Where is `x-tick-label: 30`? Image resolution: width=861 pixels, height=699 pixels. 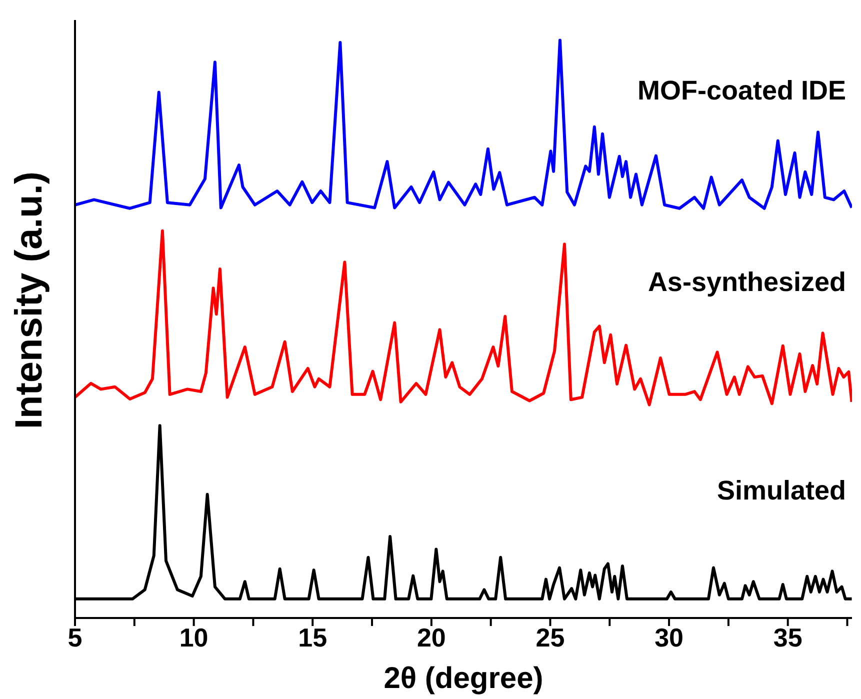
x-tick-label: 30 is located at coordinates (669, 637).